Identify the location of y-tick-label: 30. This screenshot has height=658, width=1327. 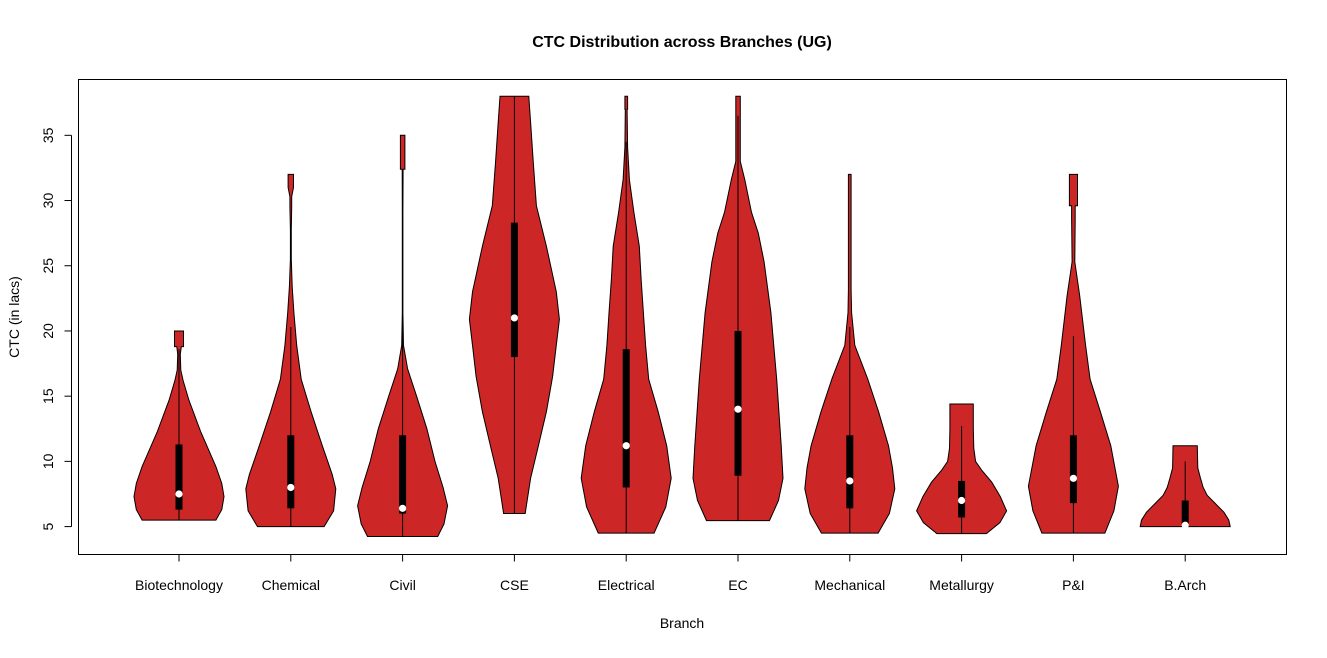
(48, 201).